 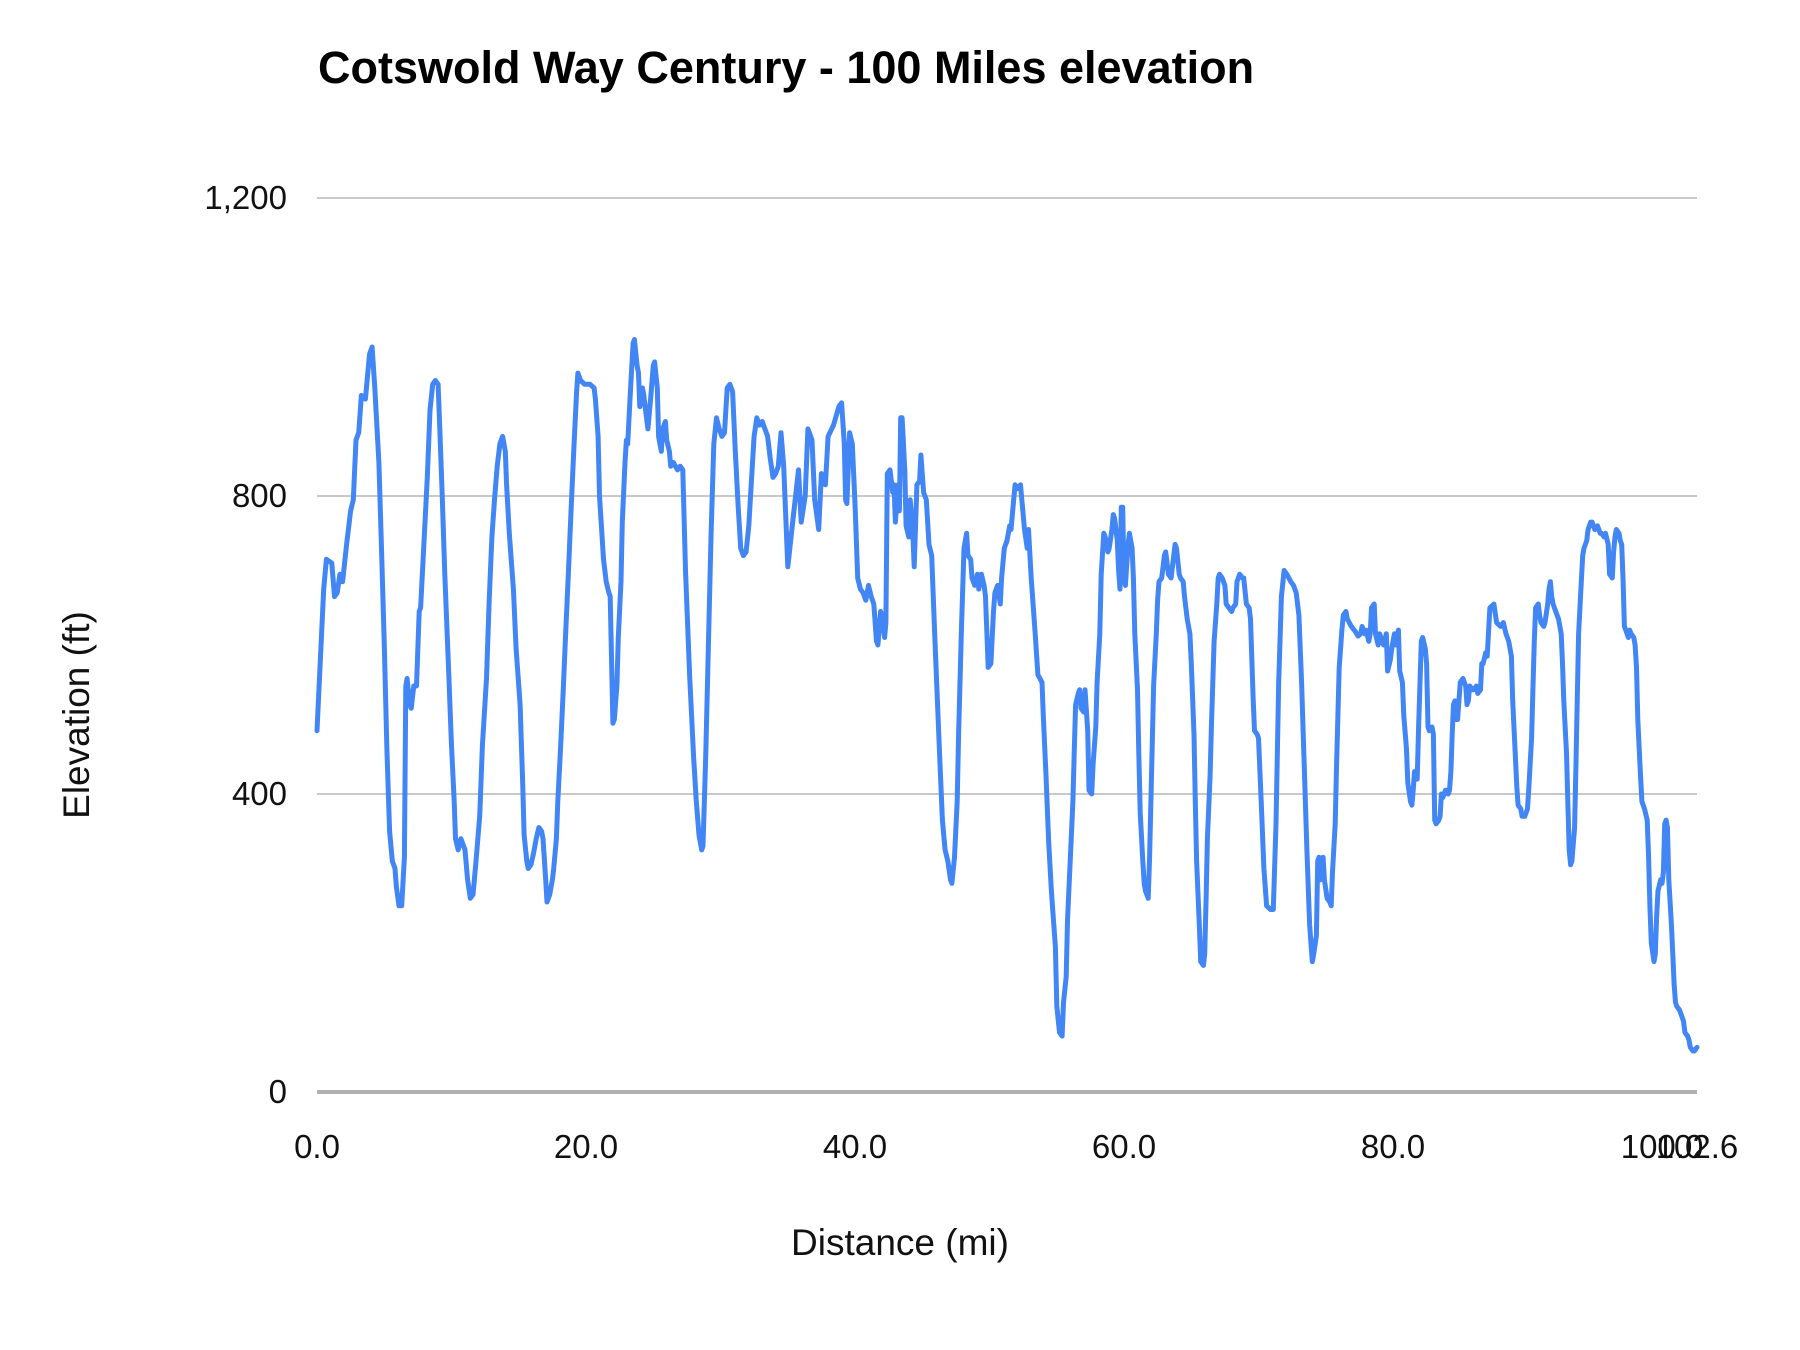 I want to click on x-tick-label: 100.0, so click(x=1662, y=1146).